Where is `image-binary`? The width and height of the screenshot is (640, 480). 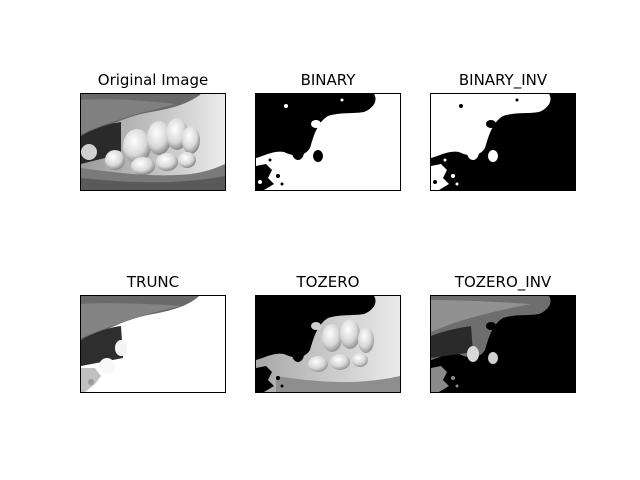 image-binary is located at coordinates (328, 142).